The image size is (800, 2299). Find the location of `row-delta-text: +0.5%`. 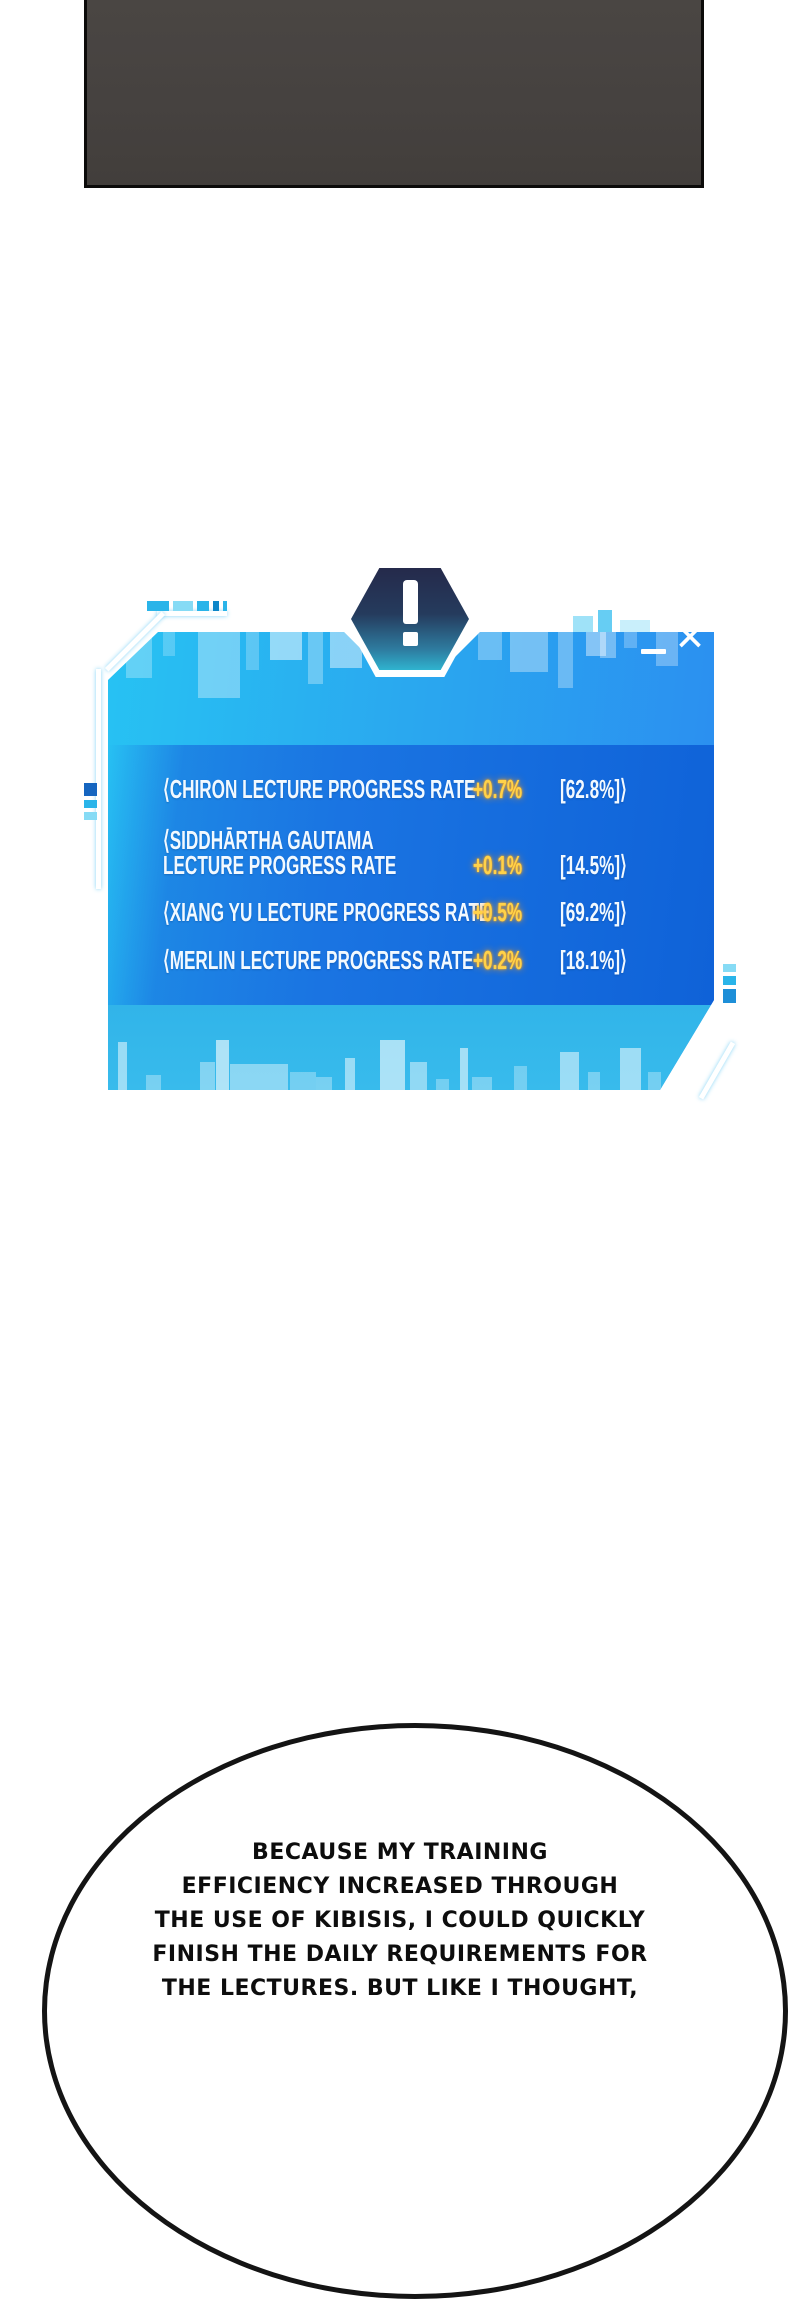

row-delta-text: +0.5% is located at coordinates (498, 912).